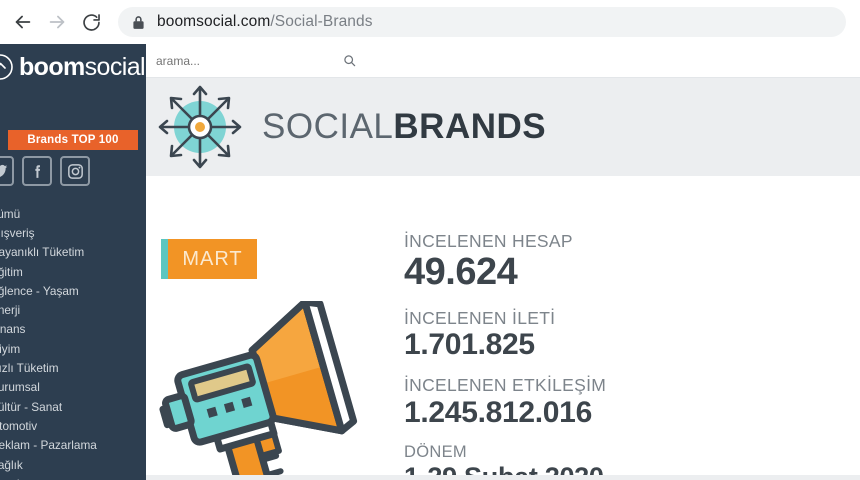 The width and height of the screenshot is (860, 480). What do you see at coordinates (10, 310) in the screenshot?
I see `nav-label: Enerji` at bounding box center [10, 310].